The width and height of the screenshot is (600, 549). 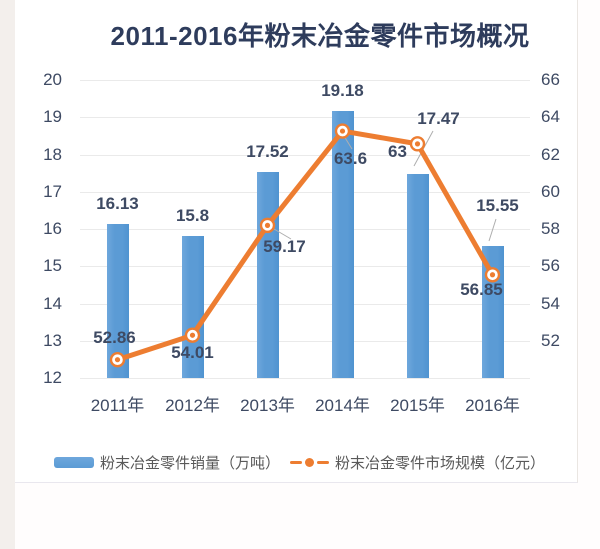 I want to click on line-value-label: 56.85, so click(x=481, y=289).